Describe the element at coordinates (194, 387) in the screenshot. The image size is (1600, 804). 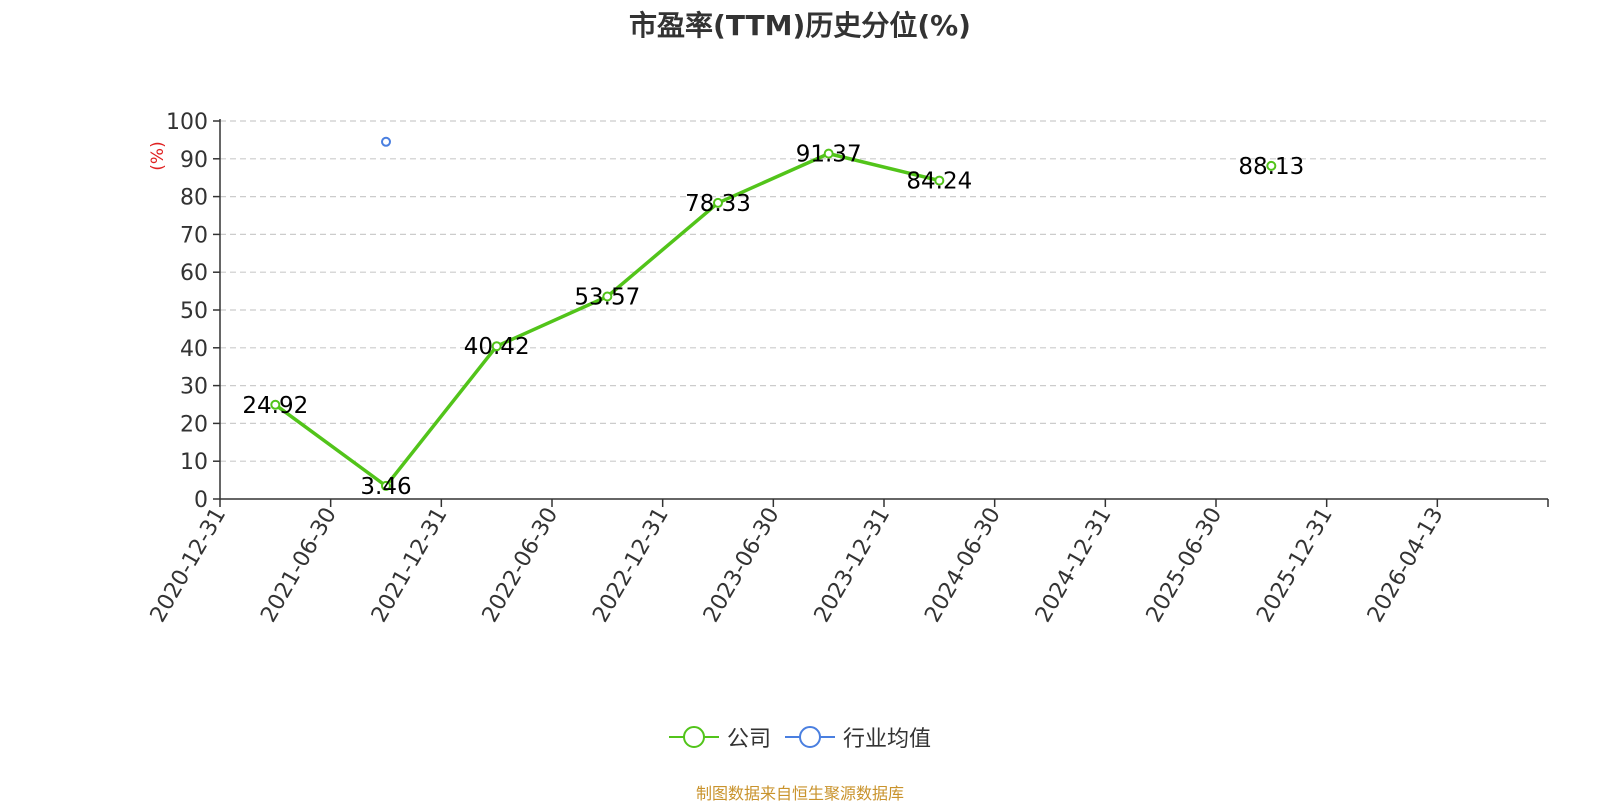
I see `y-tick-label: 30` at that location.